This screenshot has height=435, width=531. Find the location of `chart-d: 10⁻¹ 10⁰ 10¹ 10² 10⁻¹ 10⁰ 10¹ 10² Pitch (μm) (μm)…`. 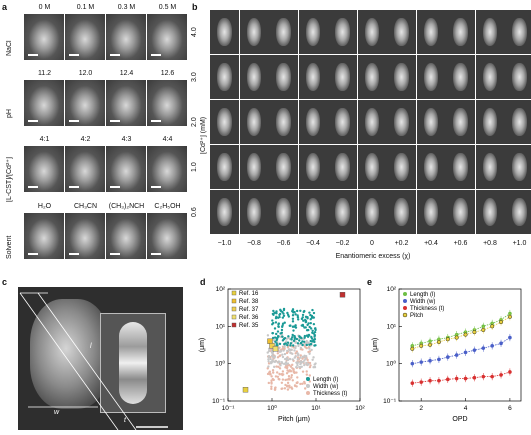

chart-d: 10⁻¹ 10⁰ 10¹ 10² 10⁻¹ 10⁰ 10¹ 10² Pitch (μm) (μm)… is located at coordinates (282, 354).